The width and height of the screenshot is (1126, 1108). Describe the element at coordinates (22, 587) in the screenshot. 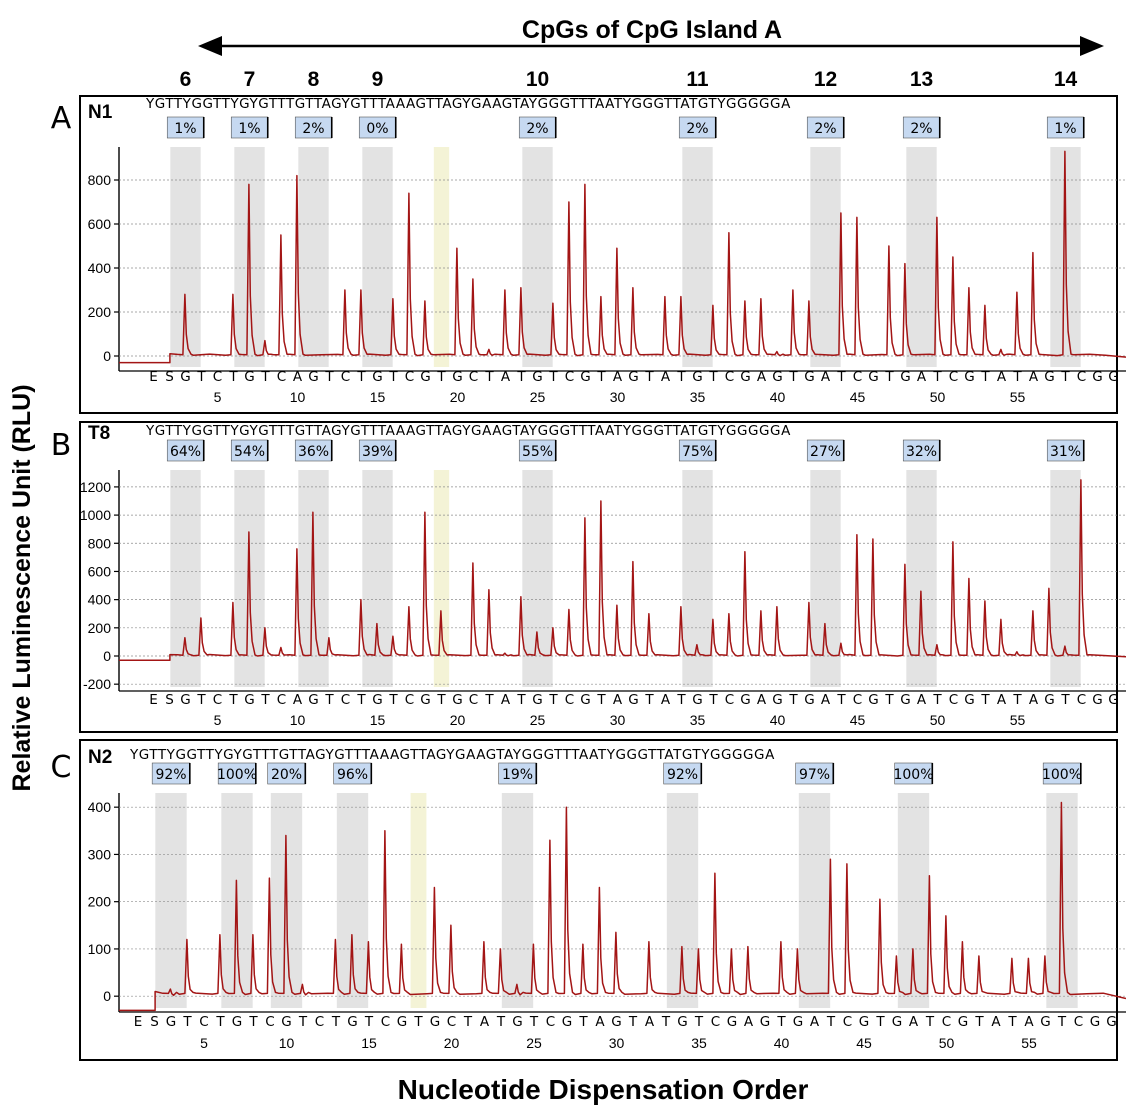

I see `y-axis-label: Relative Luminescence Unit (RLU)` at that location.